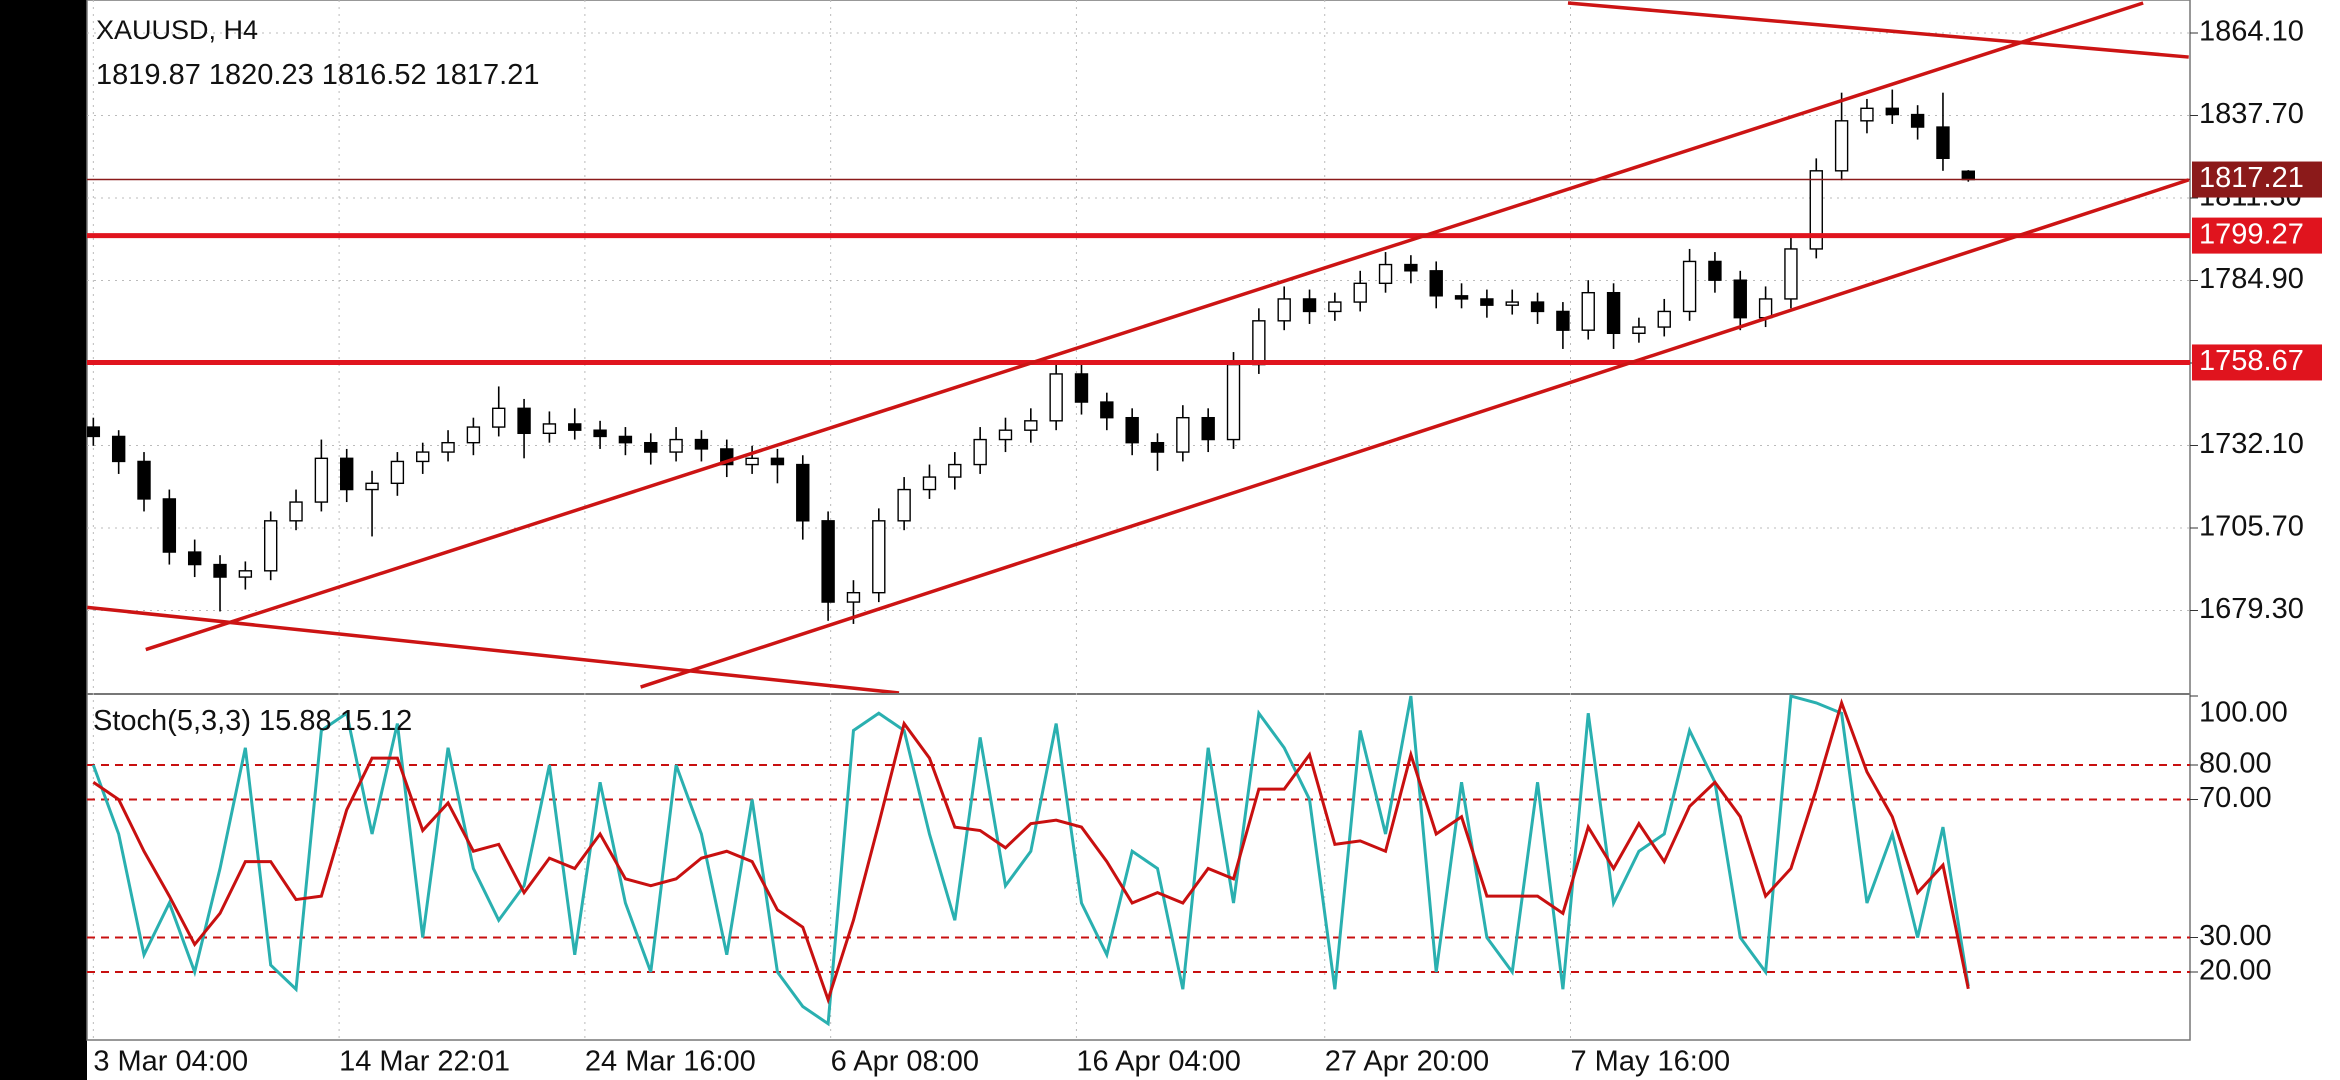 This screenshot has height=1080, width=2340. I want to click on x-tick-label: 3 Mar 04:00, so click(170, 1062).